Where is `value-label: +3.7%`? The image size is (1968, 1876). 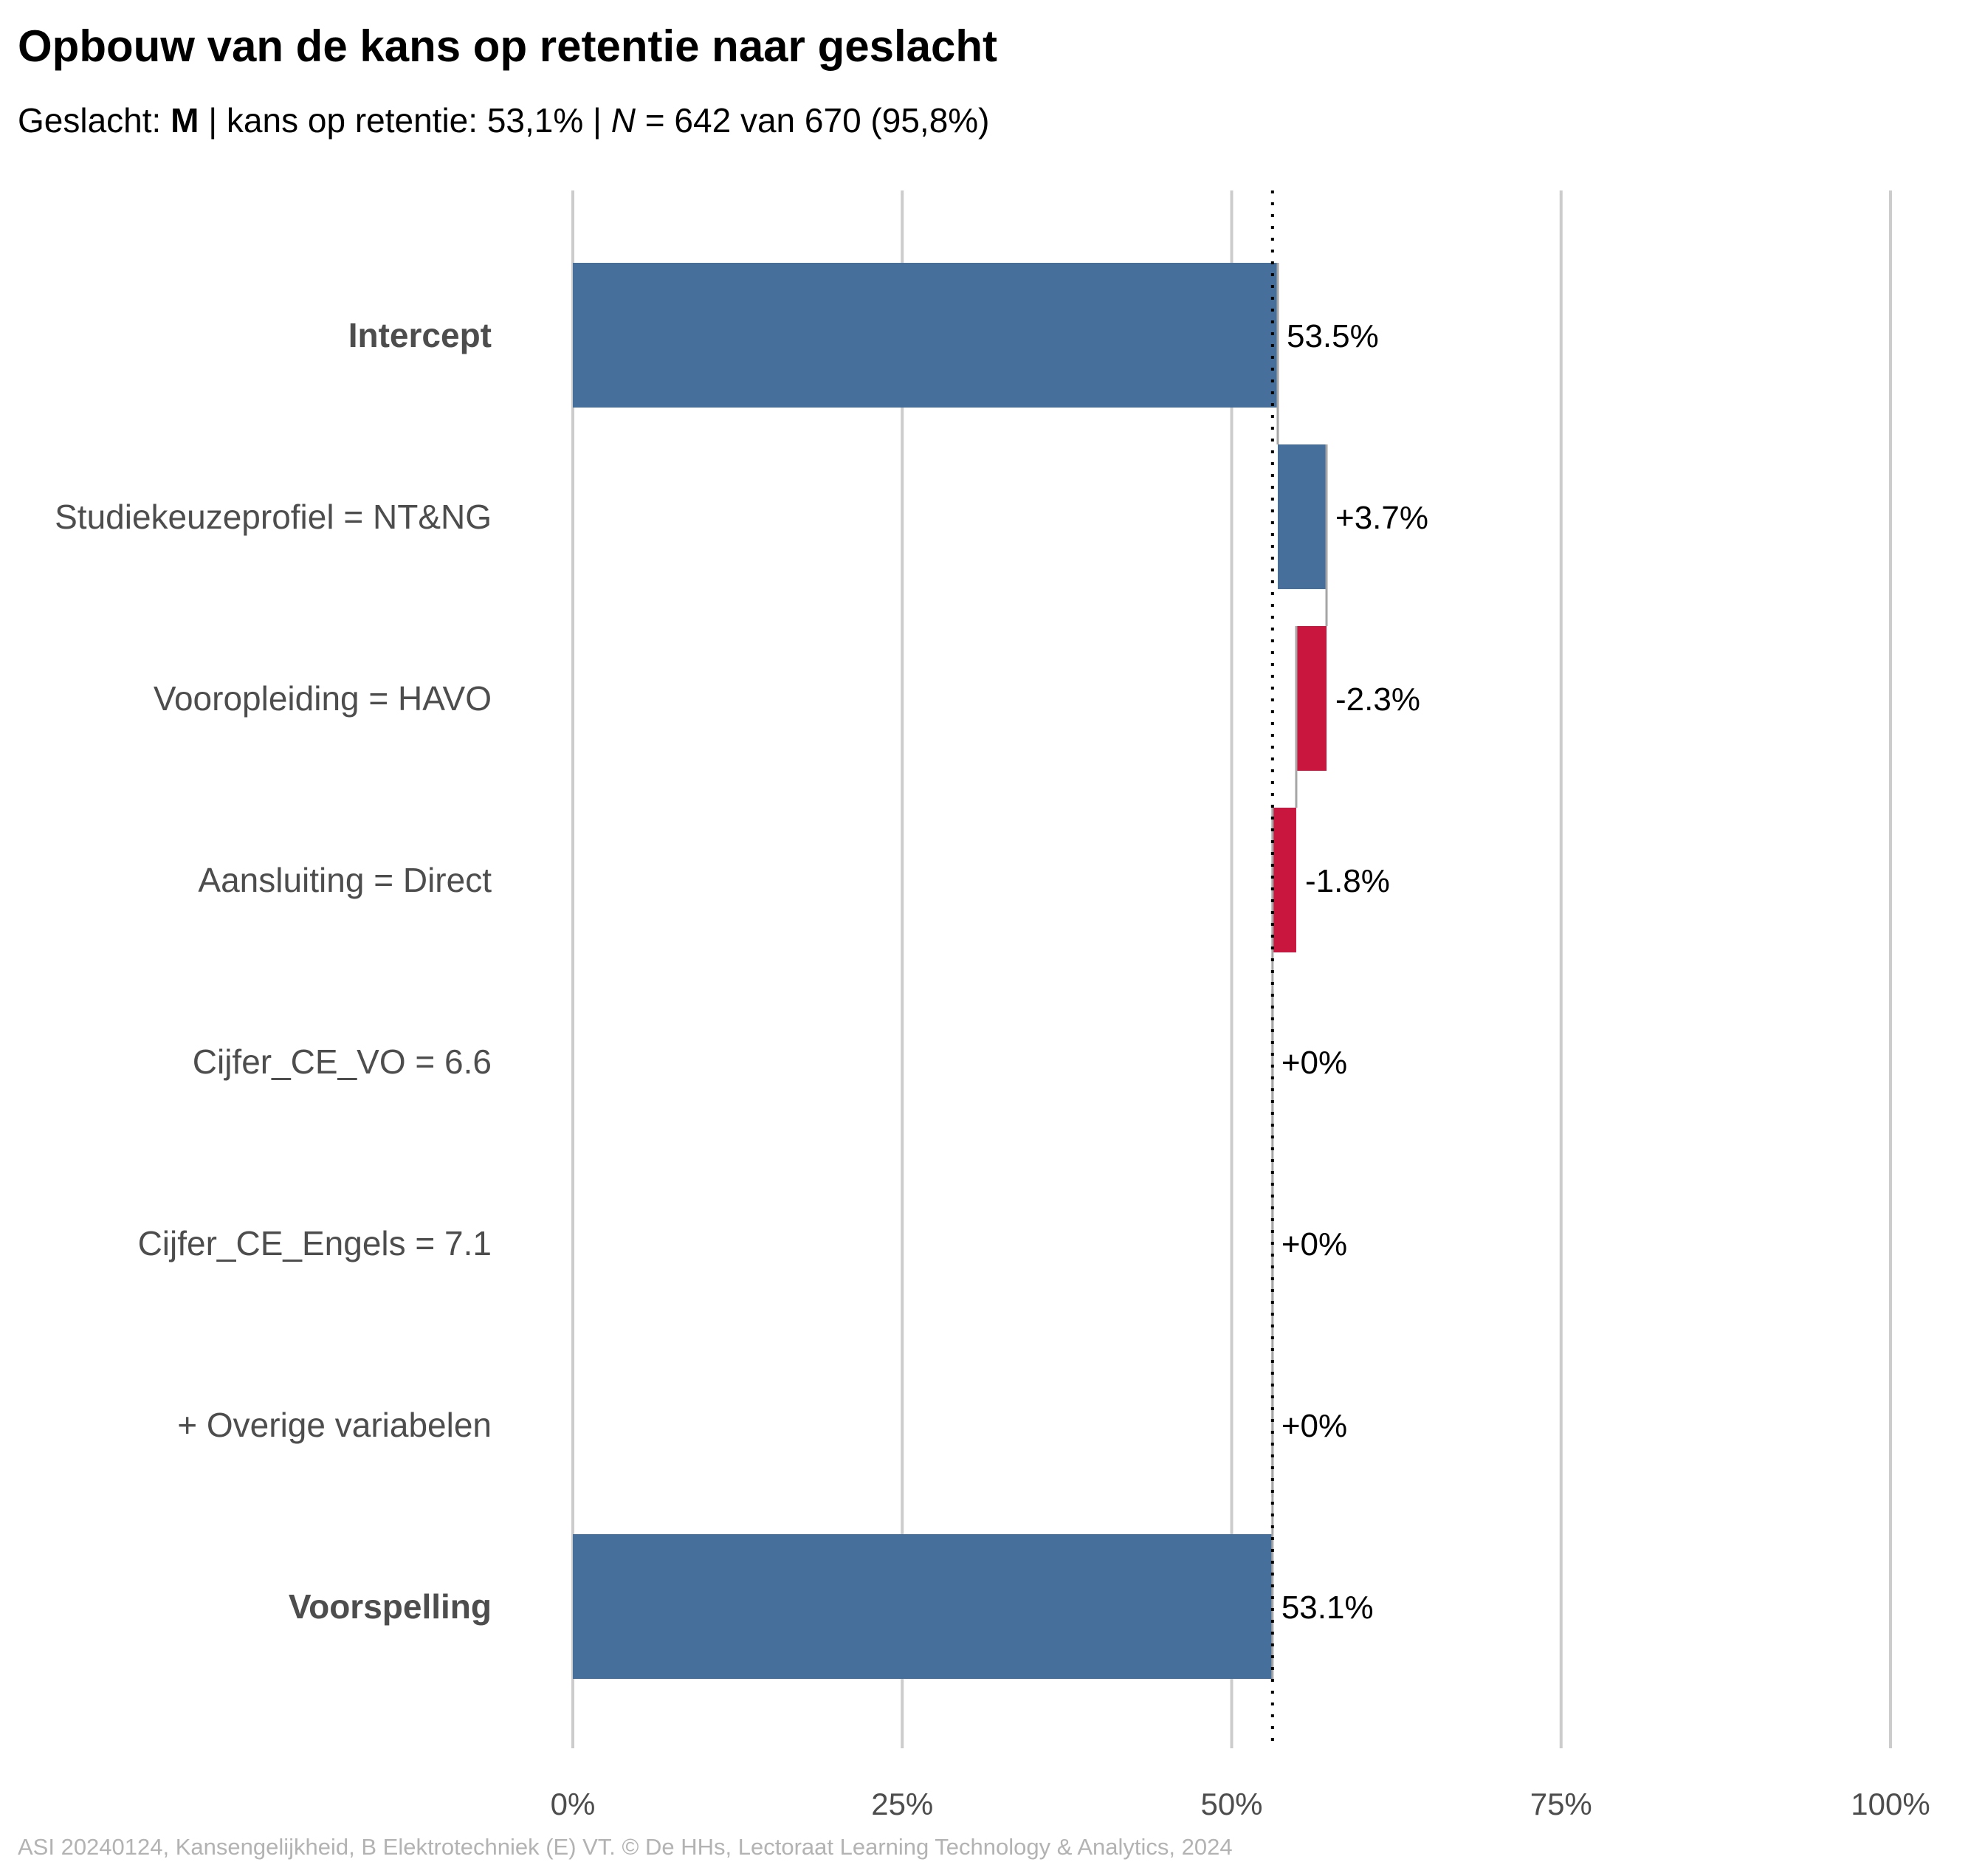
value-label: +3.7% is located at coordinates (1382, 518).